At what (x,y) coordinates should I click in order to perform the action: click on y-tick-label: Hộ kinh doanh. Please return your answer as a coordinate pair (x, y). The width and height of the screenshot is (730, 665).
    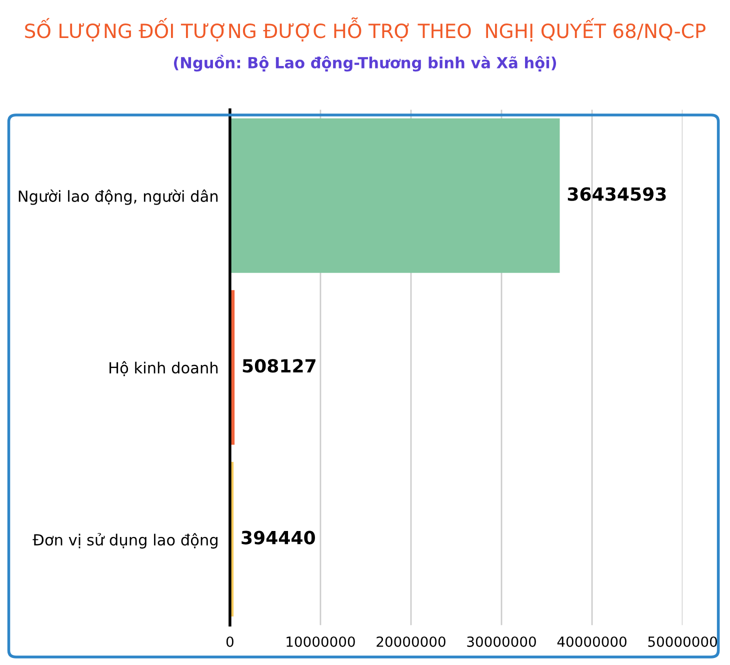
    Looking at the image, I should click on (164, 368).